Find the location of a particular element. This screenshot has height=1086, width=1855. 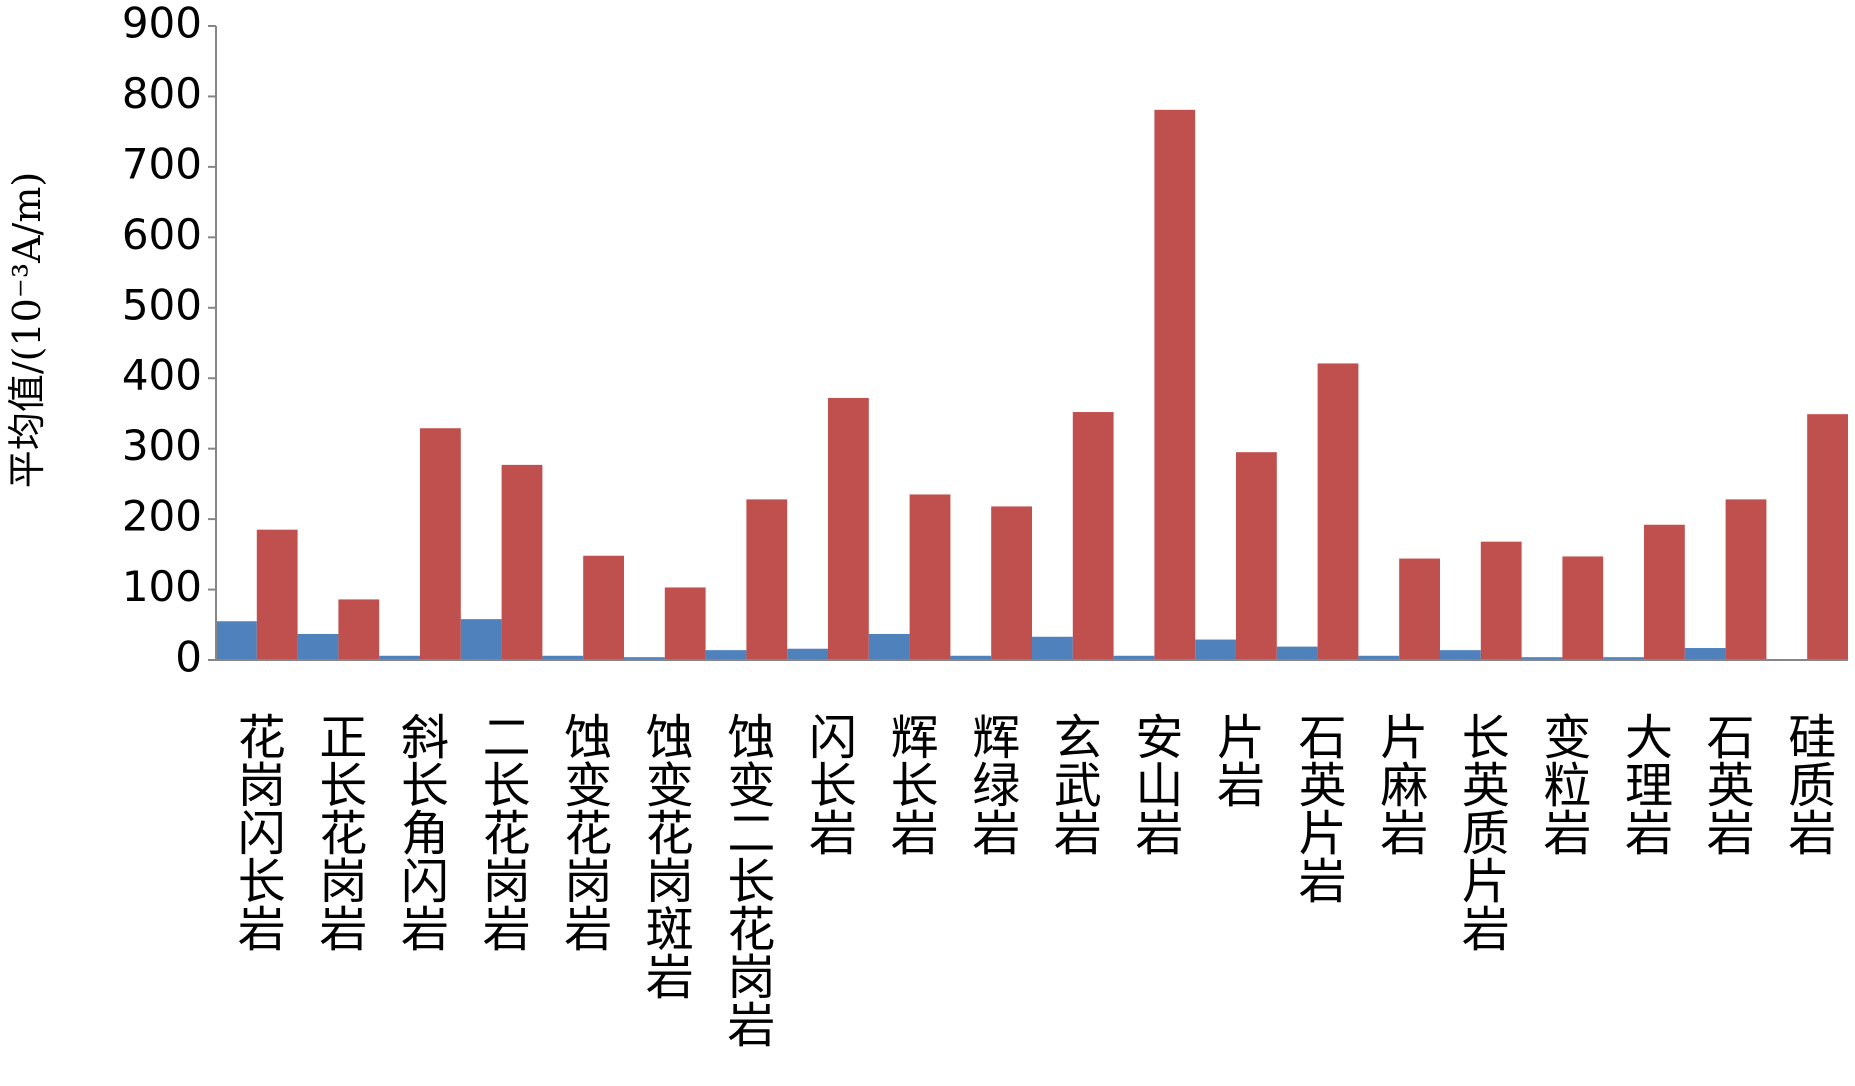

x-tick-label: 安山岩 is located at coordinates (1154, 784).